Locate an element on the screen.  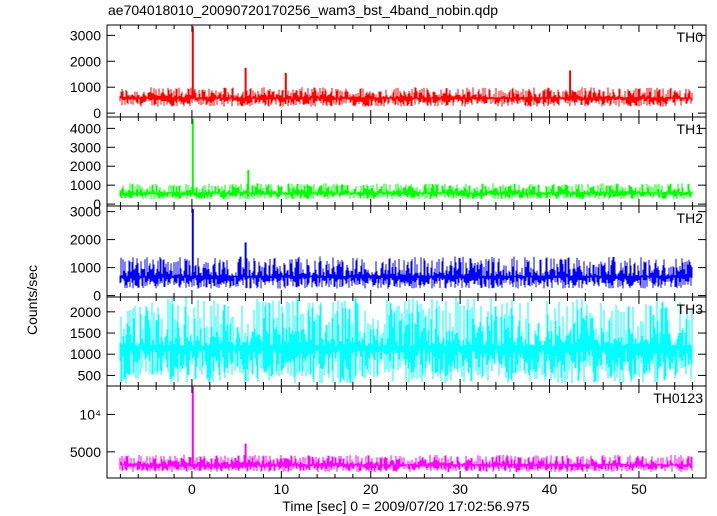
x-tick-label-1: 10 is located at coordinates (282, 489).